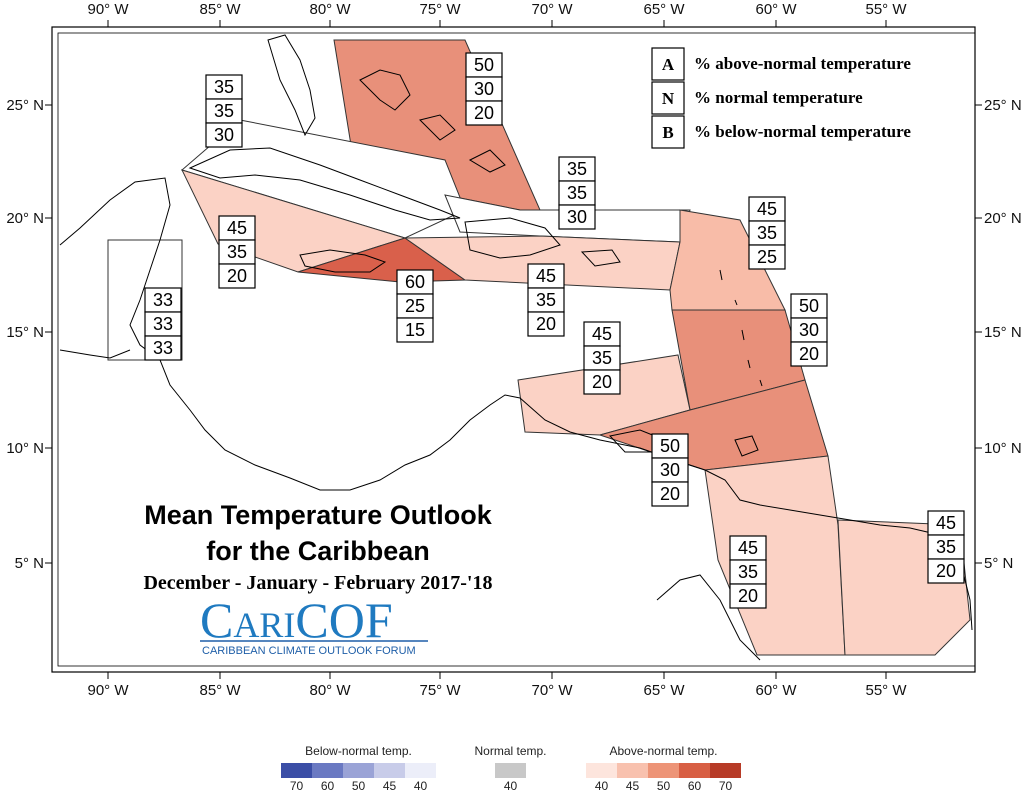 The height and width of the screenshot is (791, 1030). What do you see at coordinates (440, 690) in the screenshot?
I see `lon-label-bottom: 75° W` at bounding box center [440, 690].